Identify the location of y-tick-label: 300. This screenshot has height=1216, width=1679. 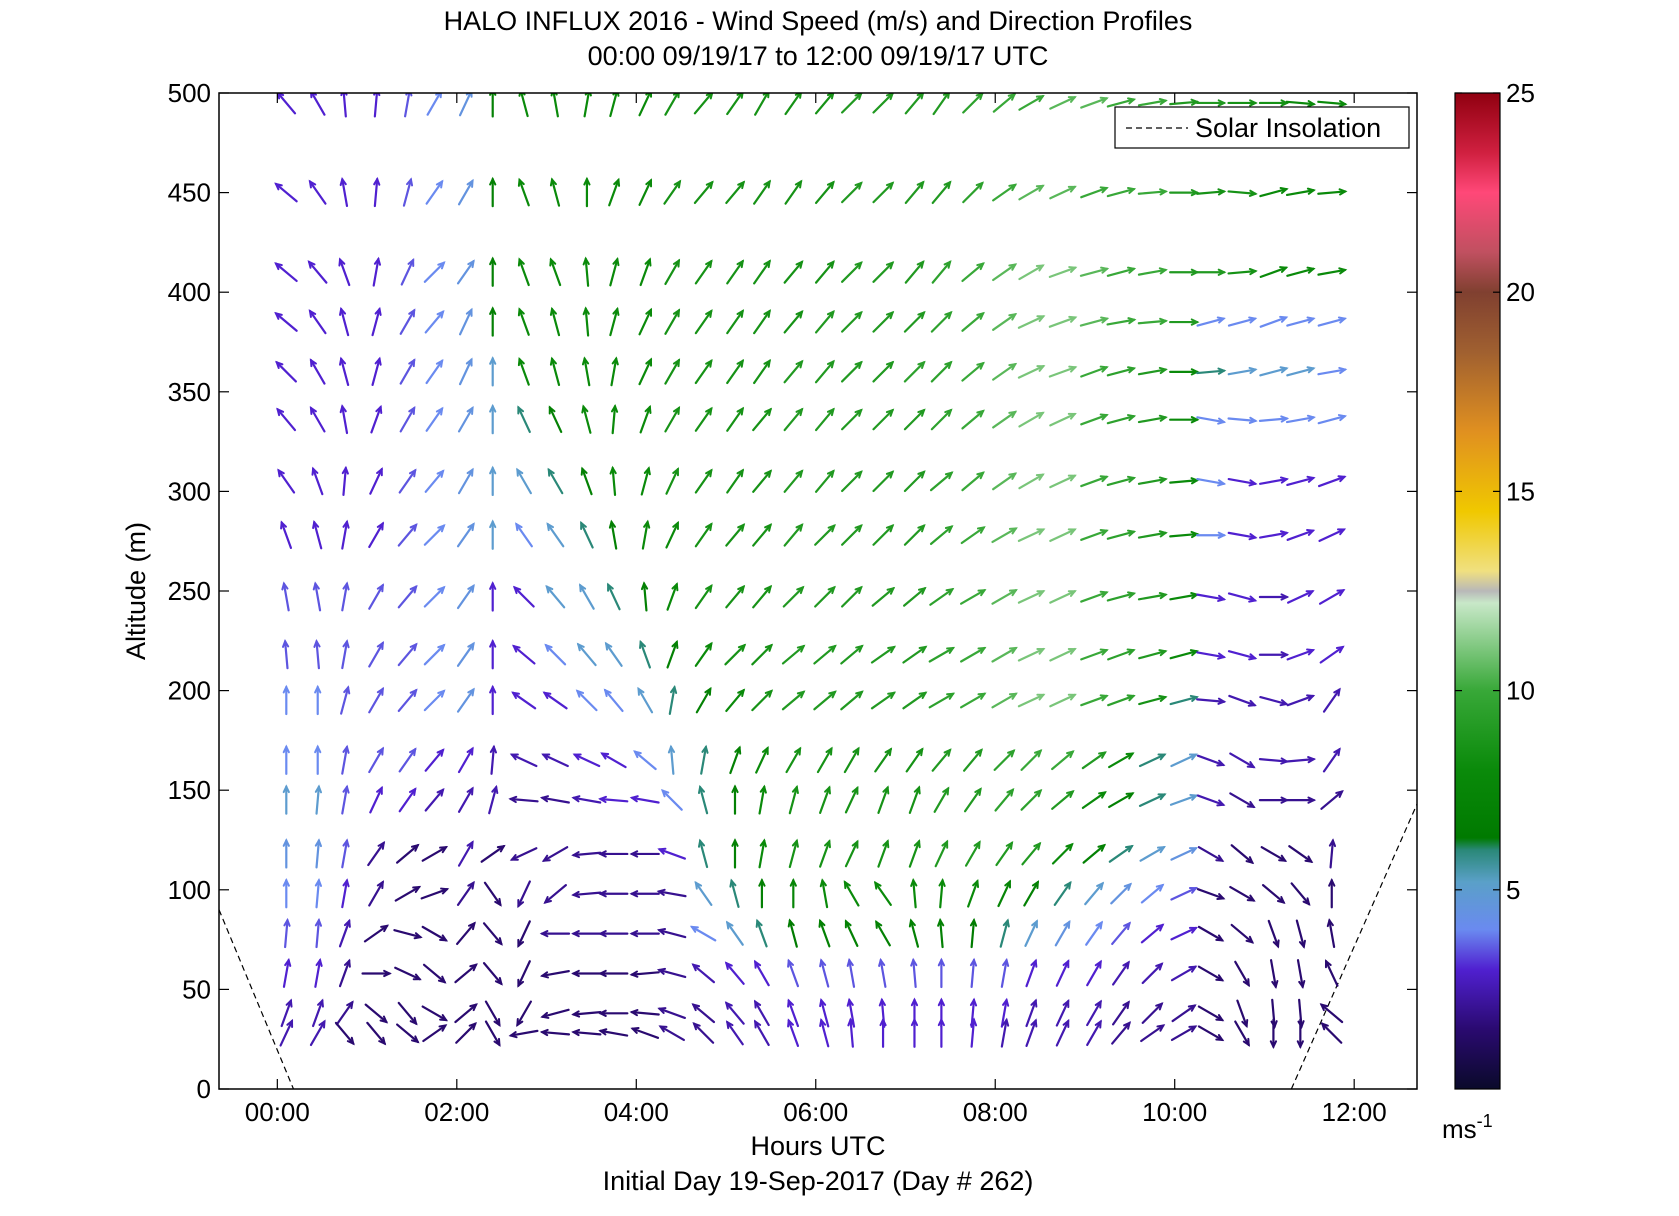
(189, 491).